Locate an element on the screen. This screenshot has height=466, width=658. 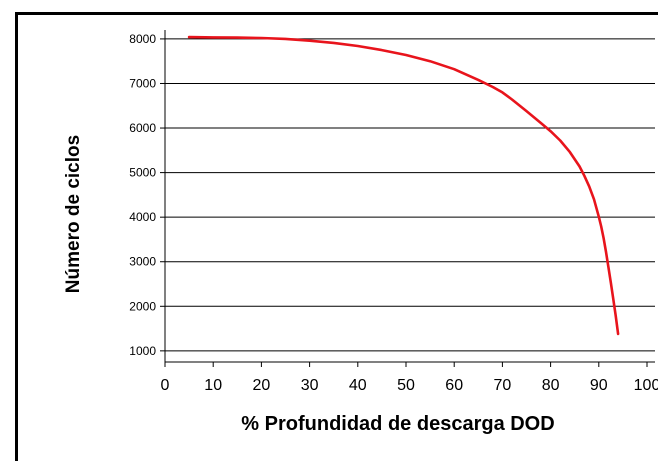
y-tick-label: 3000 is located at coordinates (142, 262).